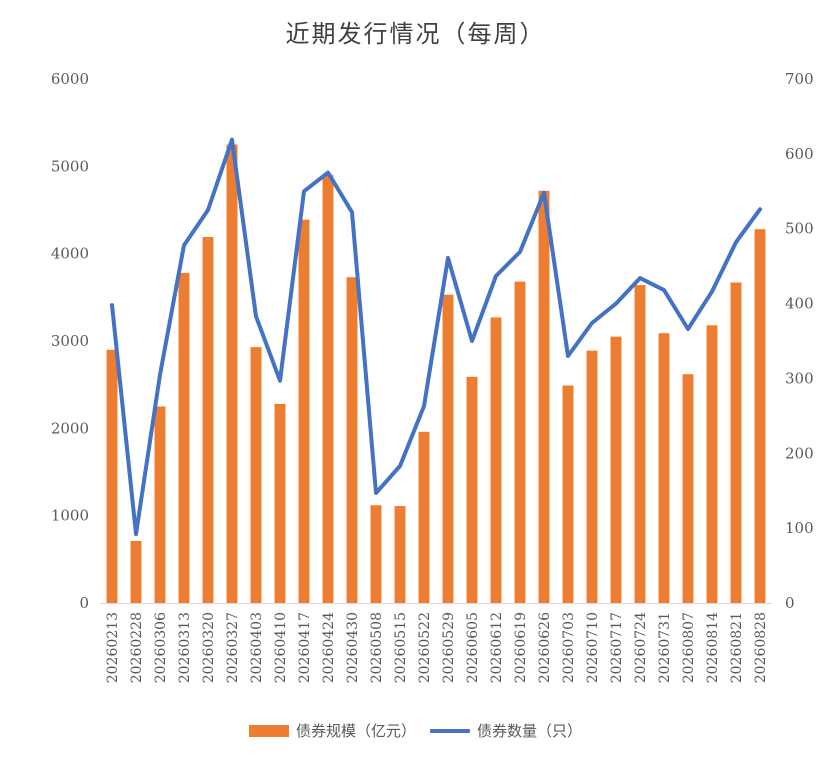 This screenshot has width=831, height=759. I want to click on x-tick-label: 20260327, so click(233, 647).